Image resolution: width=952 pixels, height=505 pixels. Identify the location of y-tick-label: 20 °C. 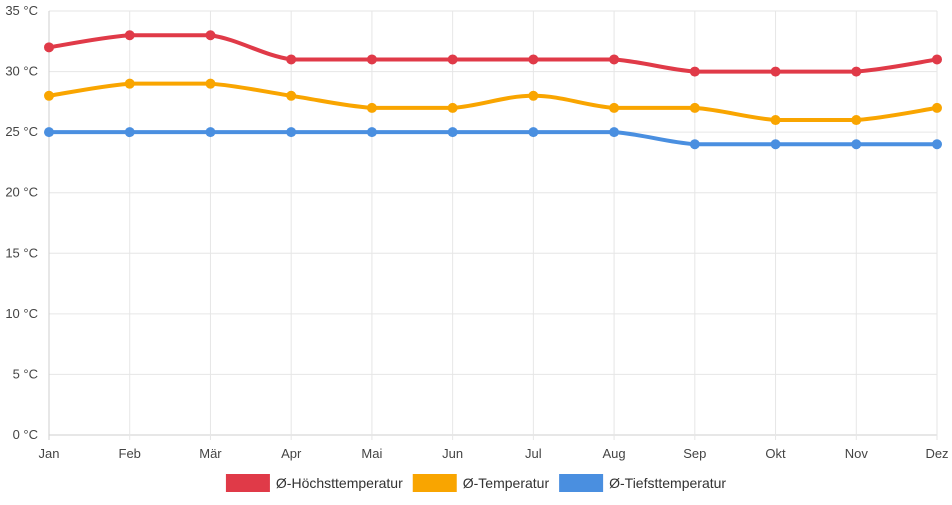
(21, 192).